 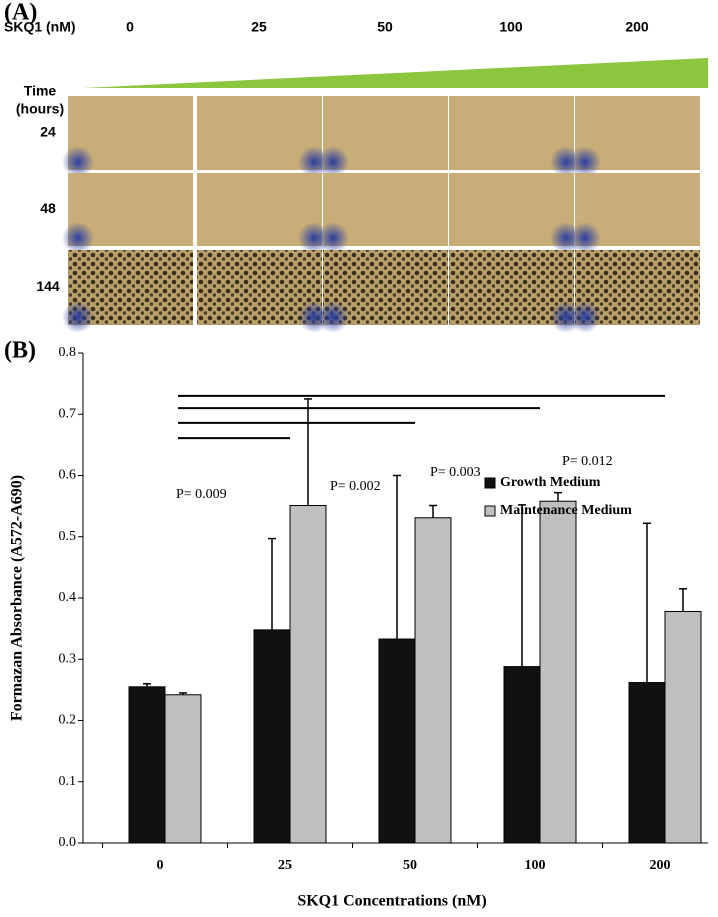 I want to click on concentration-tick: 0, so click(x=130, y=27).